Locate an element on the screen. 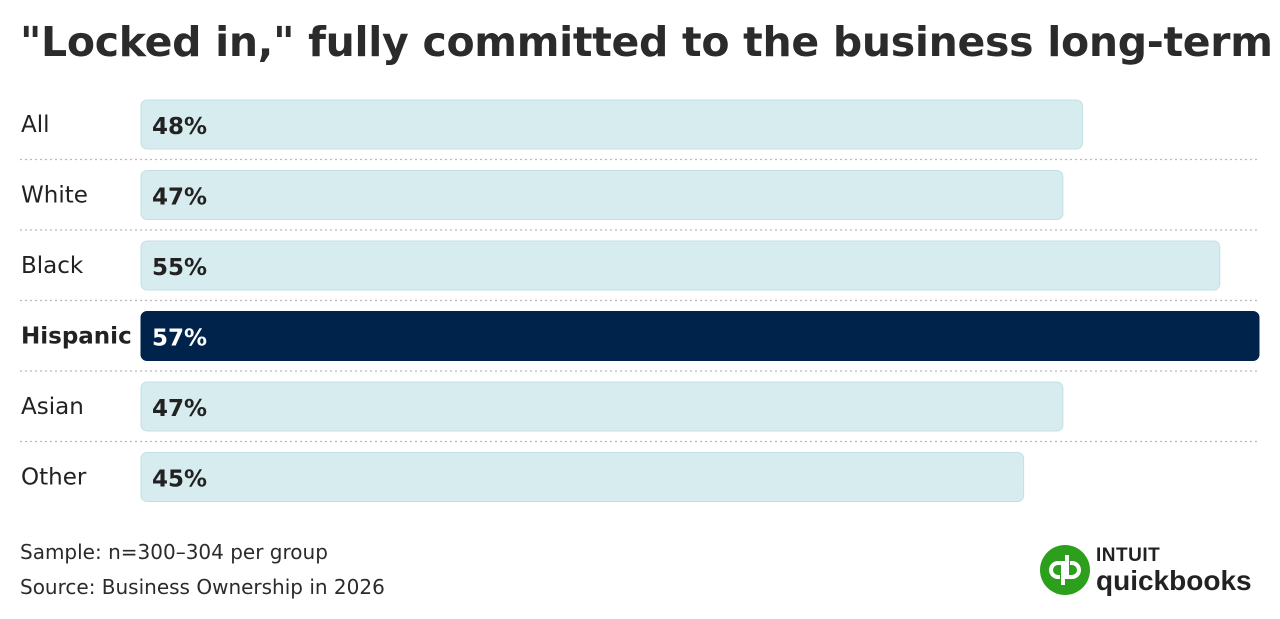 This screenshot has height=619, width=1280. value-label: 55% is located at coordinates (179, 268).